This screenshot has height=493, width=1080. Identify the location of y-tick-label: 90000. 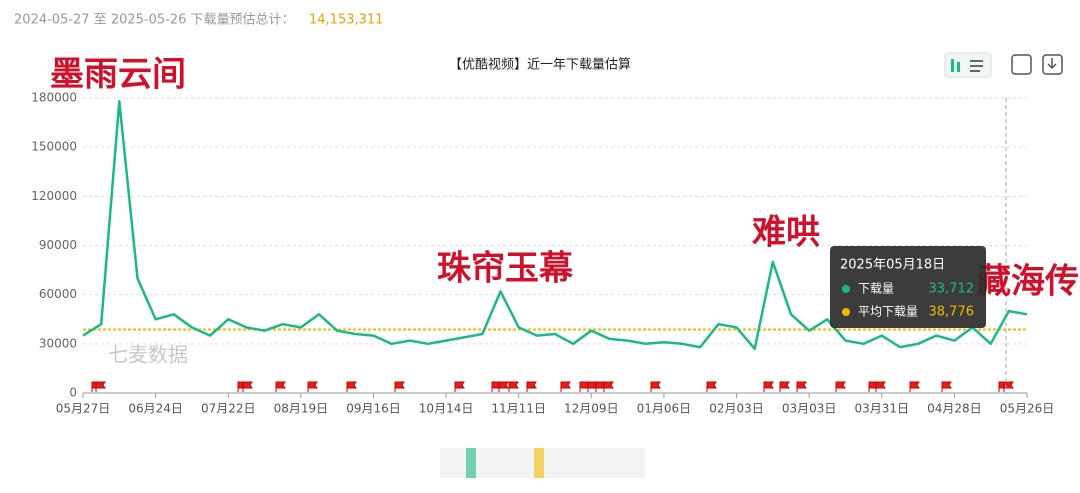
(58, 245).